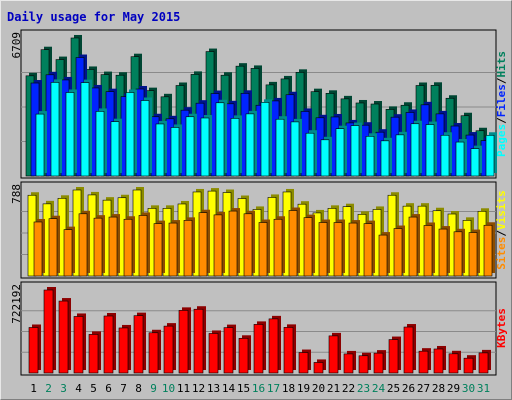  Describe the element at coordinates (16, 194) in the screenshot. I see `axis-max-label: 788` at that location.